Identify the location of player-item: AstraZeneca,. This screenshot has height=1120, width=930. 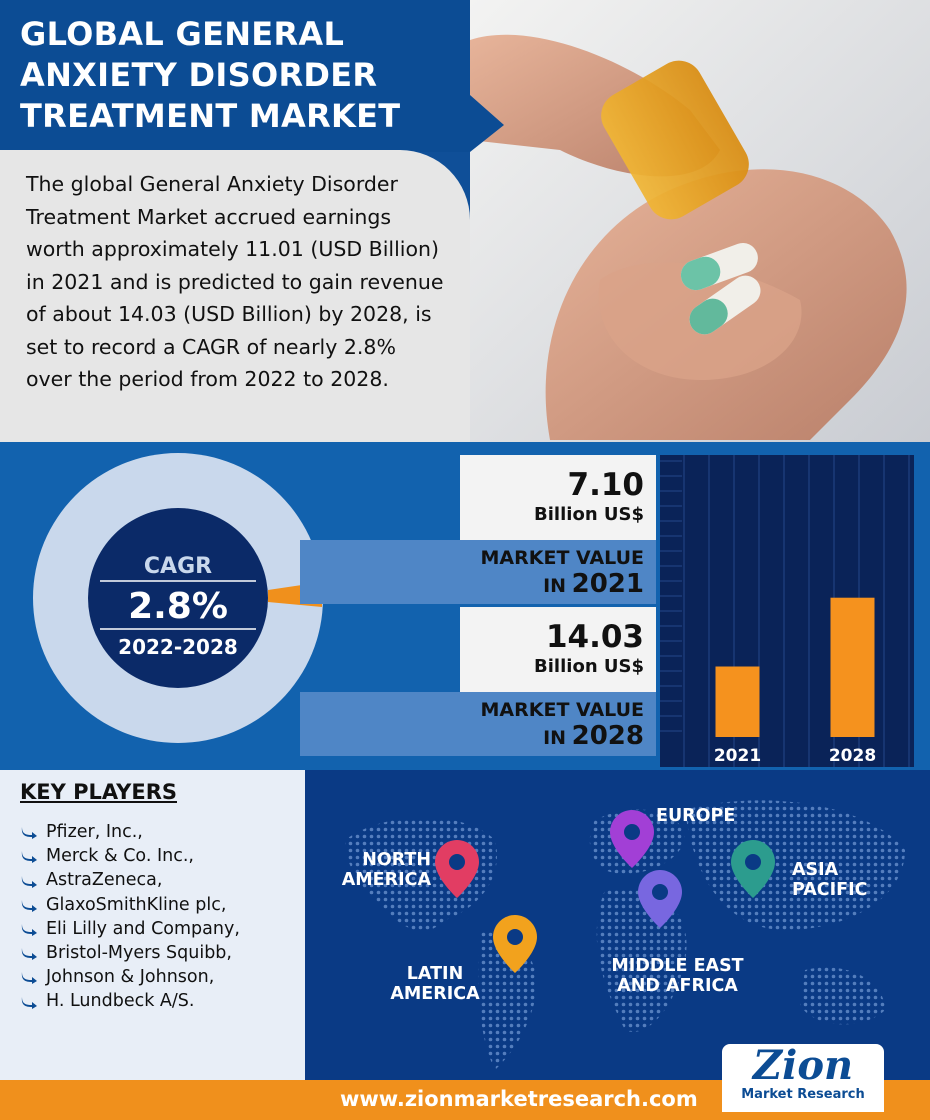
(130, 880).